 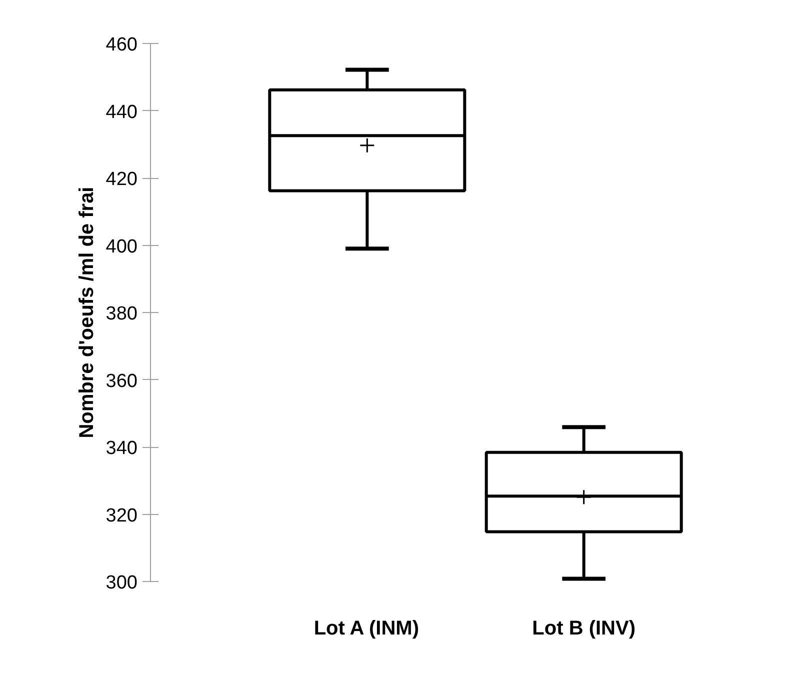 What do you see at coordinates (122, 112) in the screenshot?
I see `y-tick-label: 440` at bounding box center [122, 112].